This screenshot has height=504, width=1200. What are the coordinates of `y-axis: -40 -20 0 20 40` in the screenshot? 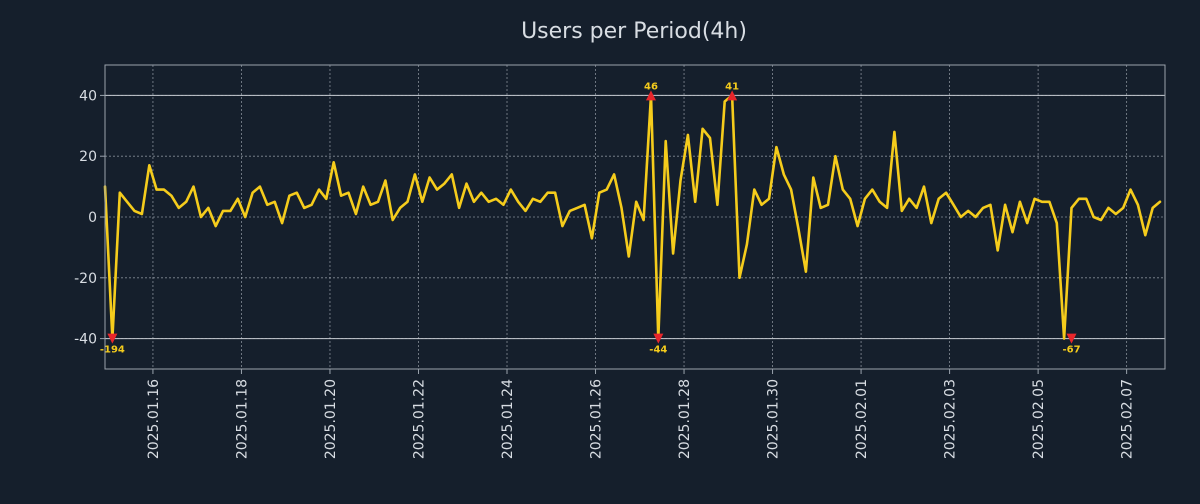 It's located at (89, 218).